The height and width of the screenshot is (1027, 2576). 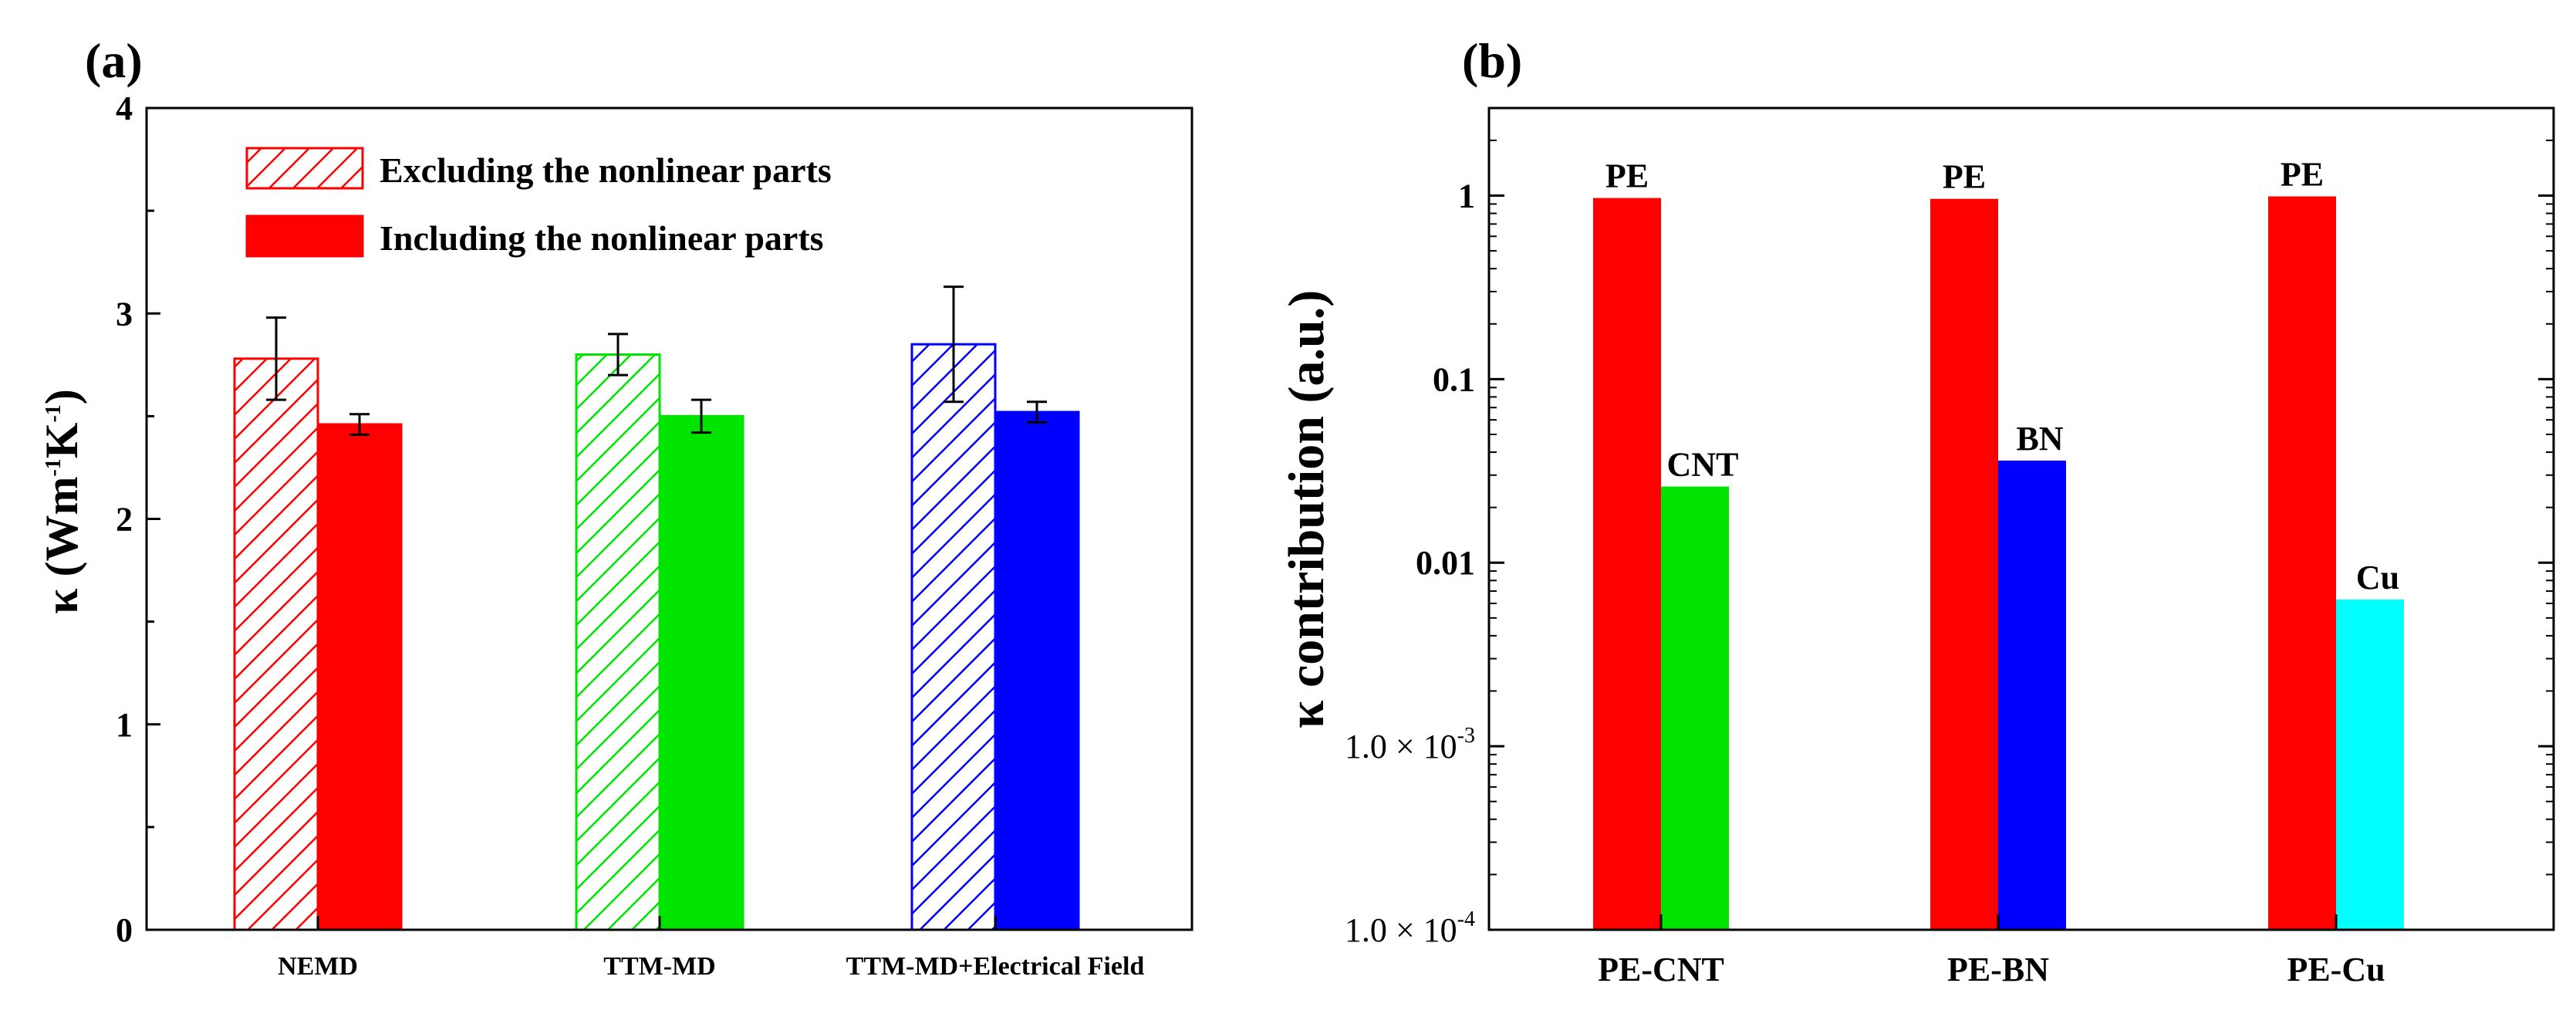 What do you see at coordinates (1410, 744) in the screenshot?
I see `panel-b-y-tick-label: 1.0 × 10⁻³` at bounding box center [1410, 744].